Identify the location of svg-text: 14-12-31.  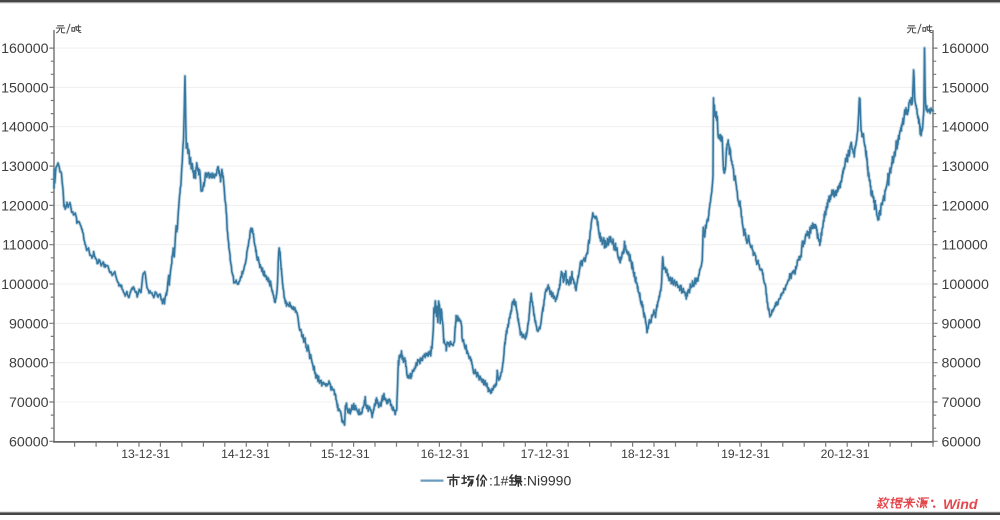
(245, 454).